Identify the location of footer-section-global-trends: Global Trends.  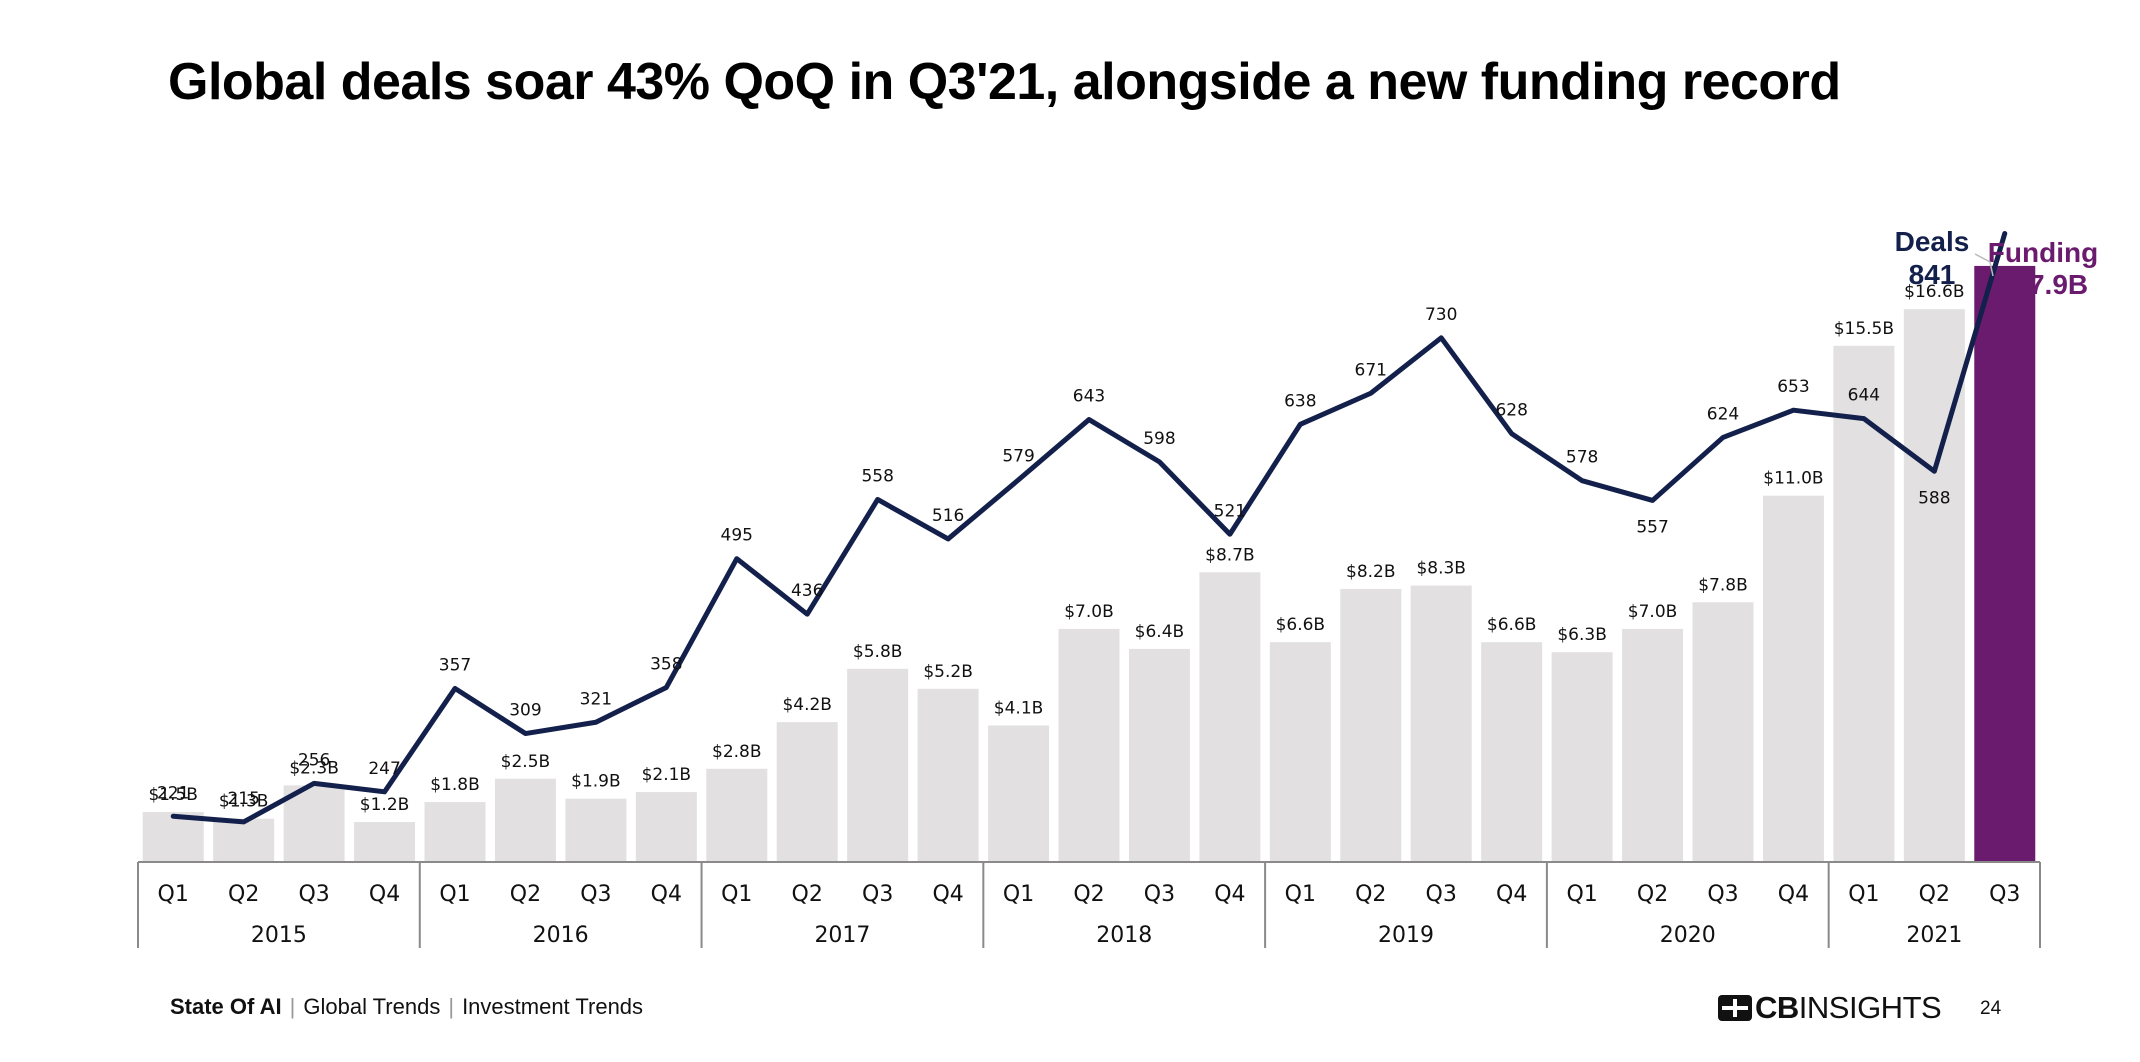
(372, 1006).